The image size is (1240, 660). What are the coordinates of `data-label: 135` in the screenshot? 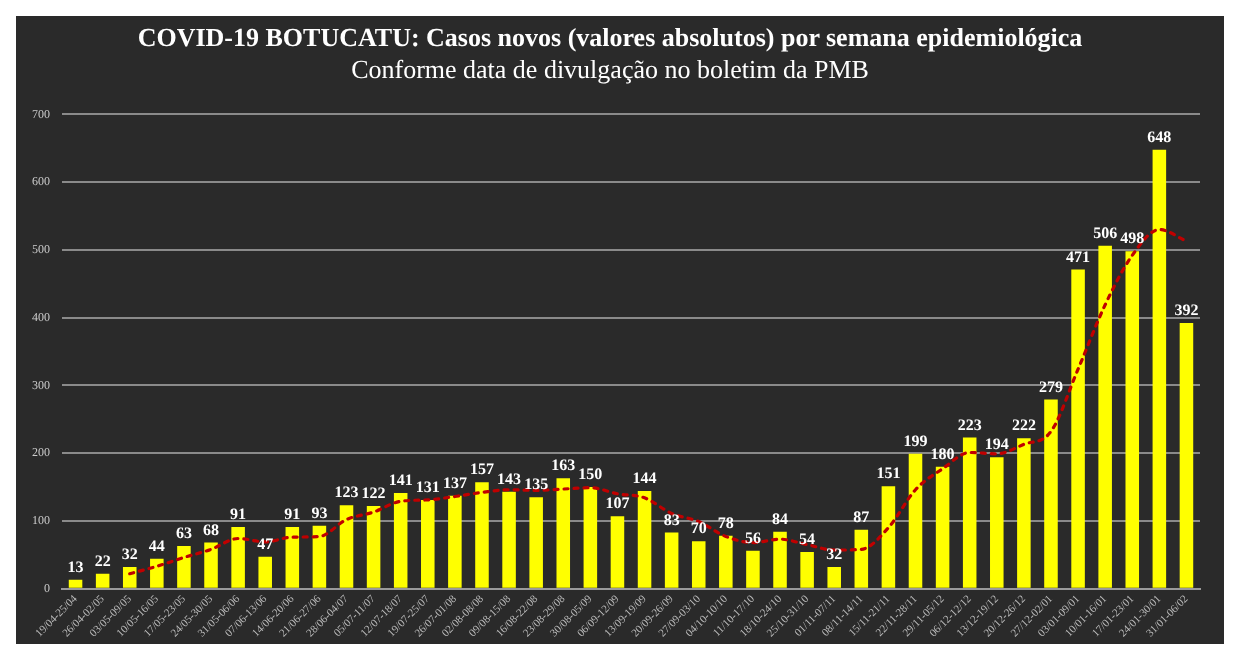 It's located at (536, 484).